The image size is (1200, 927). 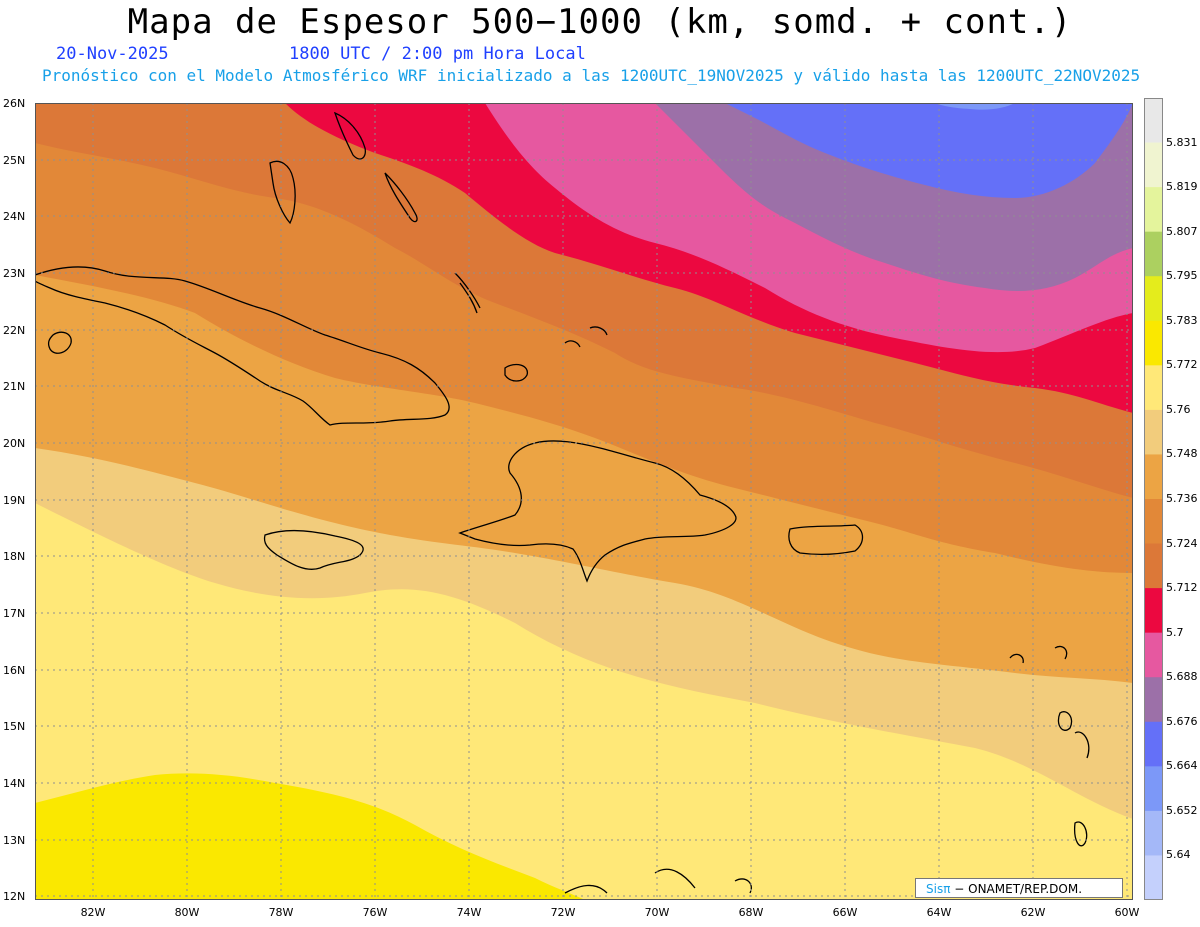 I want to click on lon-label: 68W, so click(x=751, y=912).